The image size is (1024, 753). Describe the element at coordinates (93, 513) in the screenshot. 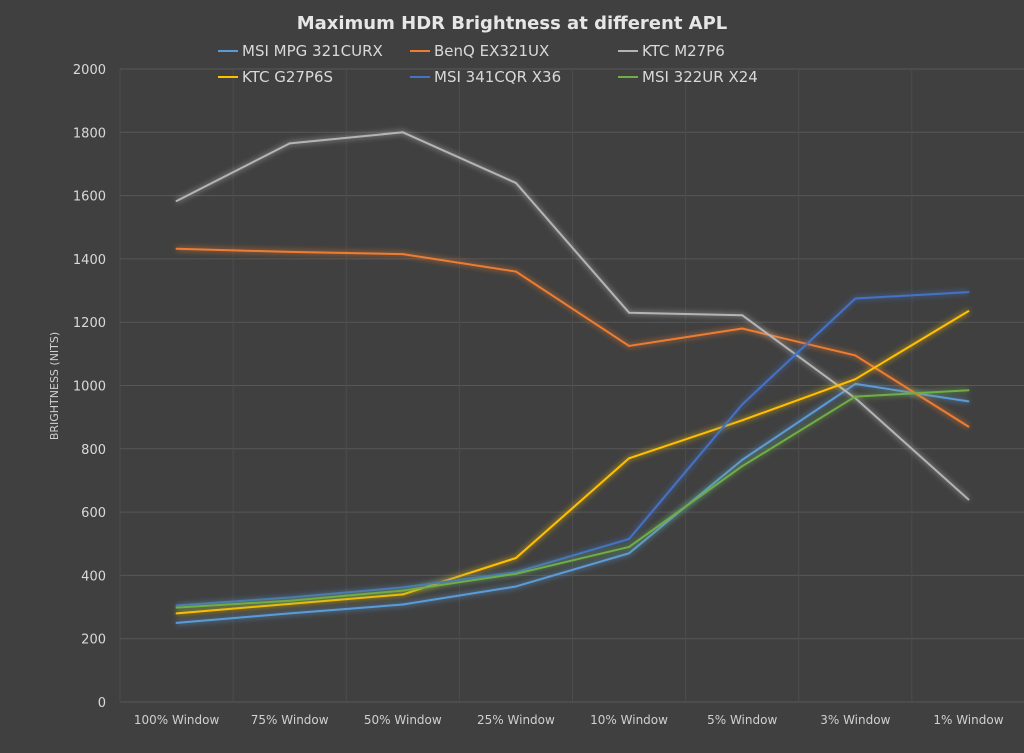

I see `y-tick-label: 600` at that location.